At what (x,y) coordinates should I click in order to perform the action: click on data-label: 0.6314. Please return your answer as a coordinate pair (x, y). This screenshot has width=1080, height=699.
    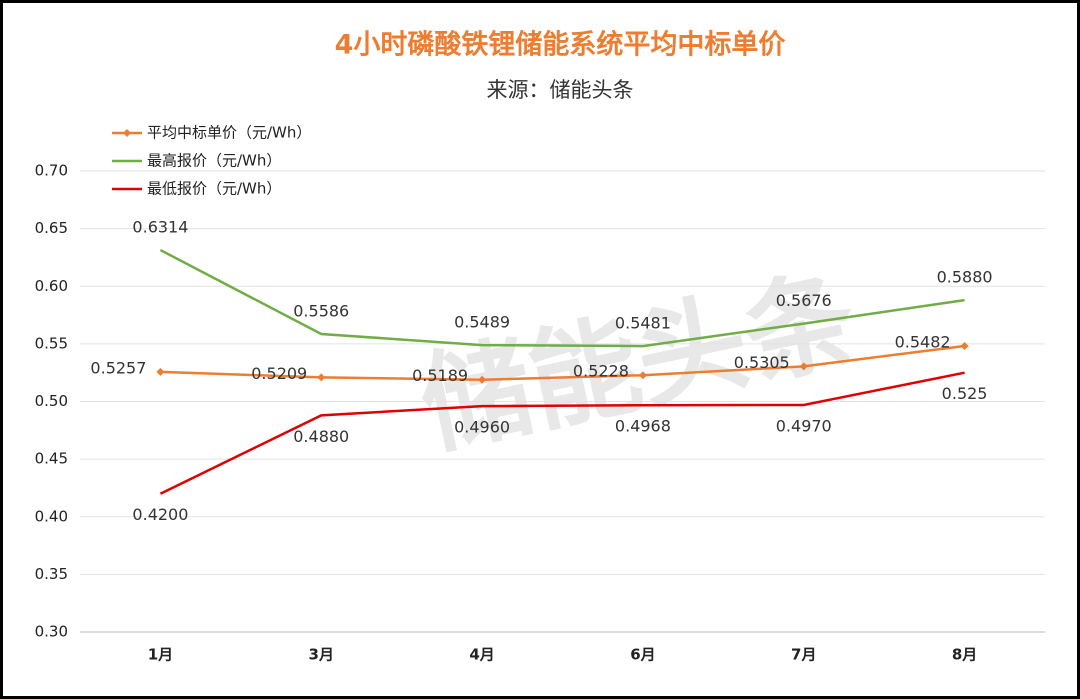
    Looking at the image, I should click on (160, 227).